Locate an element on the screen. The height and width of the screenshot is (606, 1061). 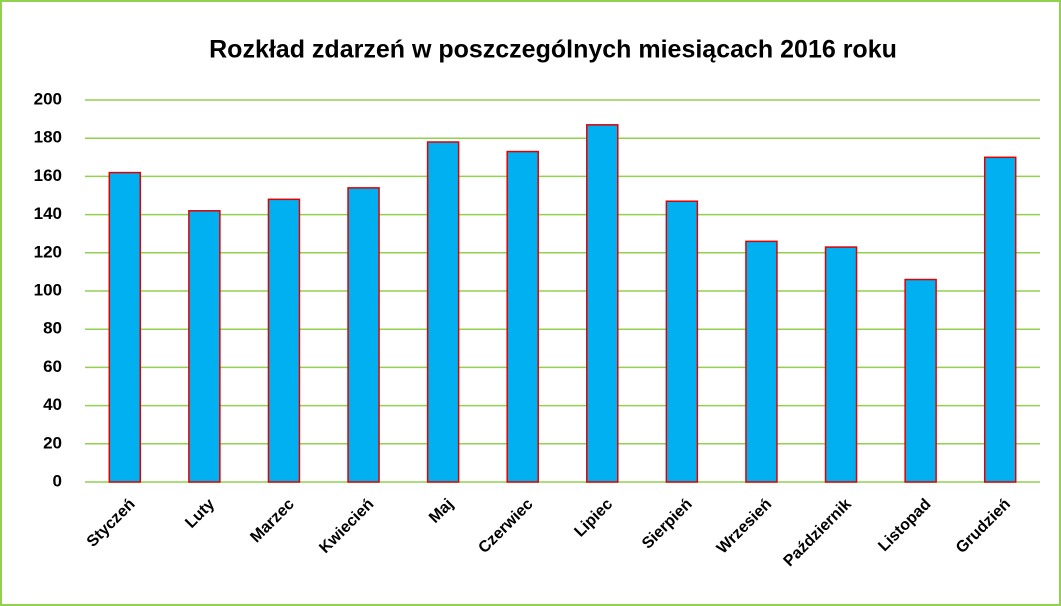
y-tick-label: 0 is located at coordinates (57, 480).